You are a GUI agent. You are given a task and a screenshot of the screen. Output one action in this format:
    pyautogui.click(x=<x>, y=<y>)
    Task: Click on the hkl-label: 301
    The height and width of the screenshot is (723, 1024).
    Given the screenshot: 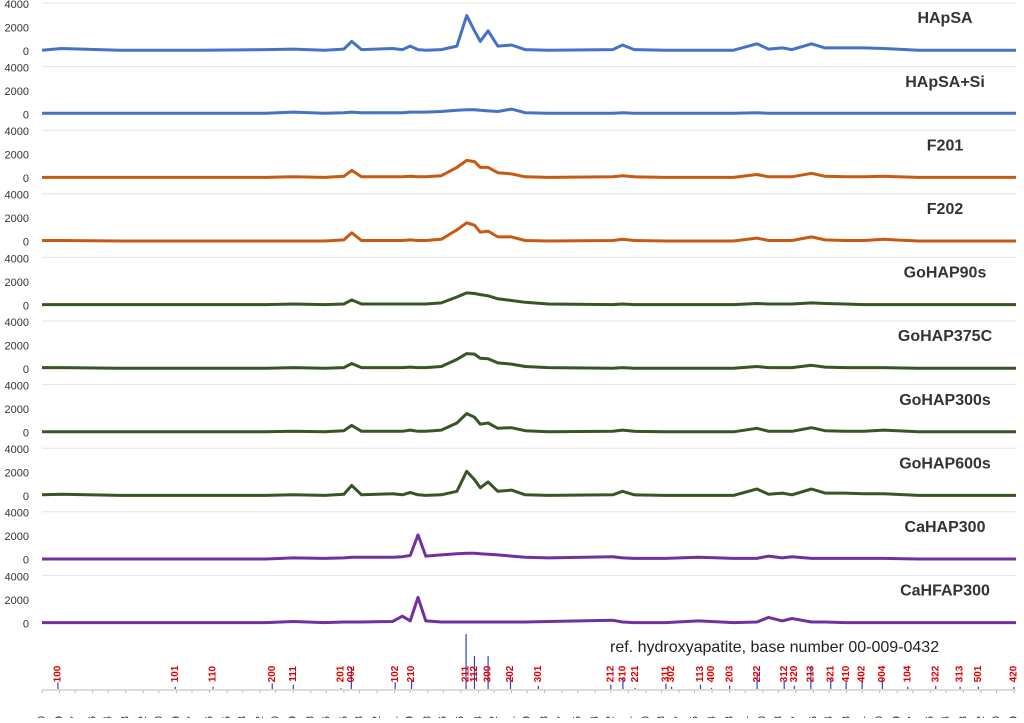 What is the action you would take?
    pyautogui.click(x=538, y=673)
    